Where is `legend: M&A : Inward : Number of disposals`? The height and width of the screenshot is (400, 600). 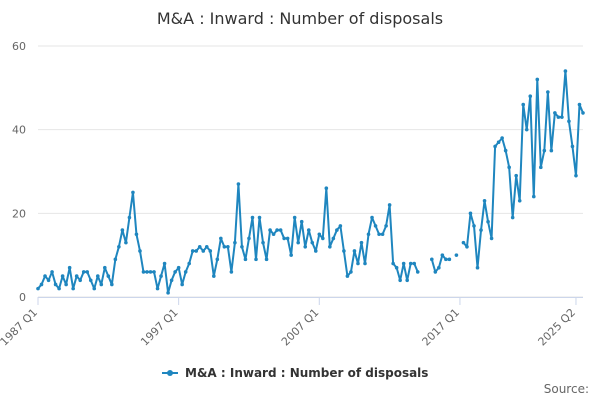 legend: M&A : Inward : Number of disposals is located at coordinates (295, 373).